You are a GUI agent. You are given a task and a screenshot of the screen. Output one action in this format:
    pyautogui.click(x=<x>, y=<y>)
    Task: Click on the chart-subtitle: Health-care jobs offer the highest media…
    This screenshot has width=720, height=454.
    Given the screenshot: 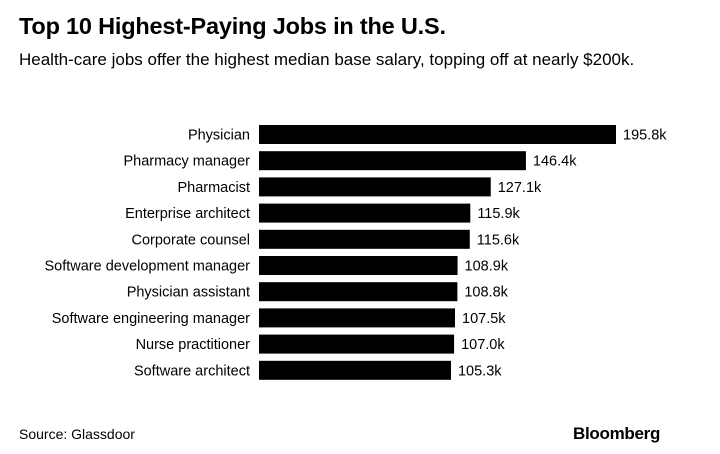 What is the action you would take?
    pyautogui.click(x=327, y=59)
    